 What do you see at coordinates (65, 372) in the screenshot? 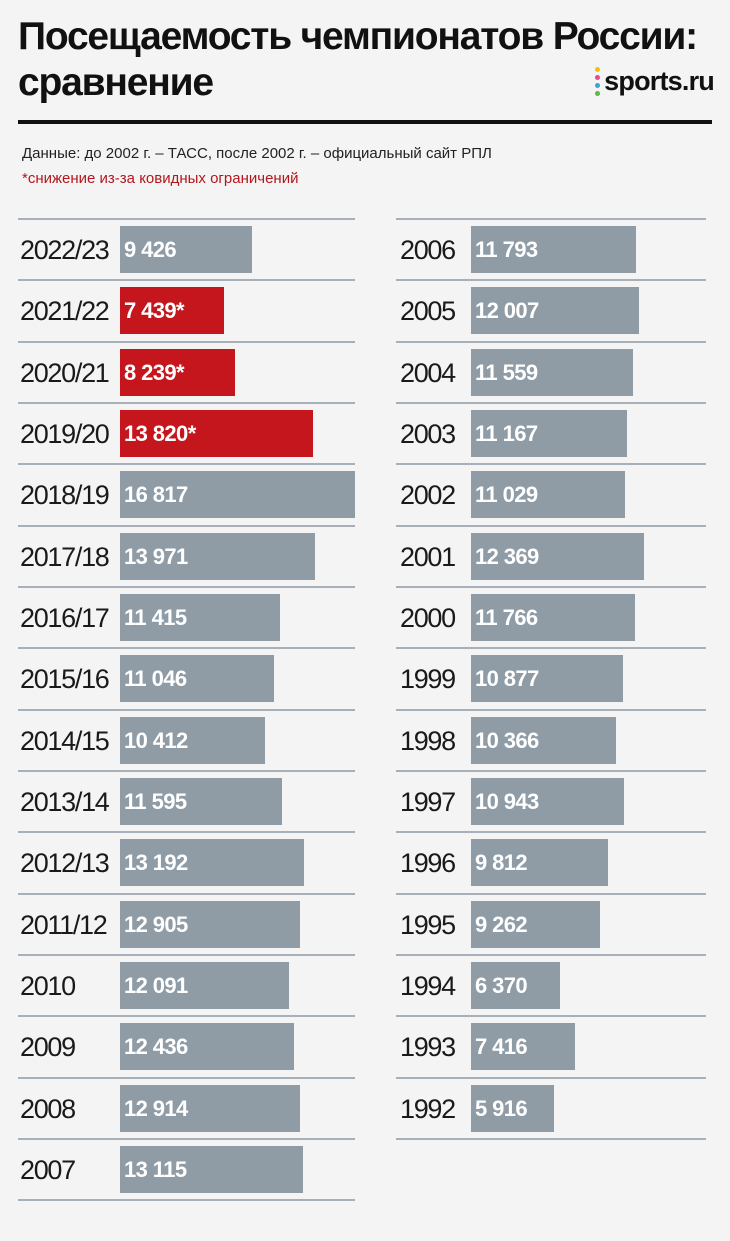
I see `season-label: 2020/21` at bounding box center [65, 372].